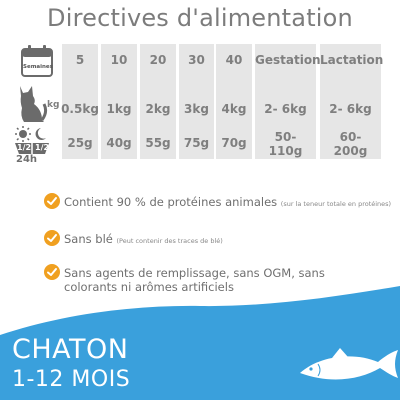 This screenshot has height=400, width=400. I want to click on column-food: 70g, so click(234, 143).